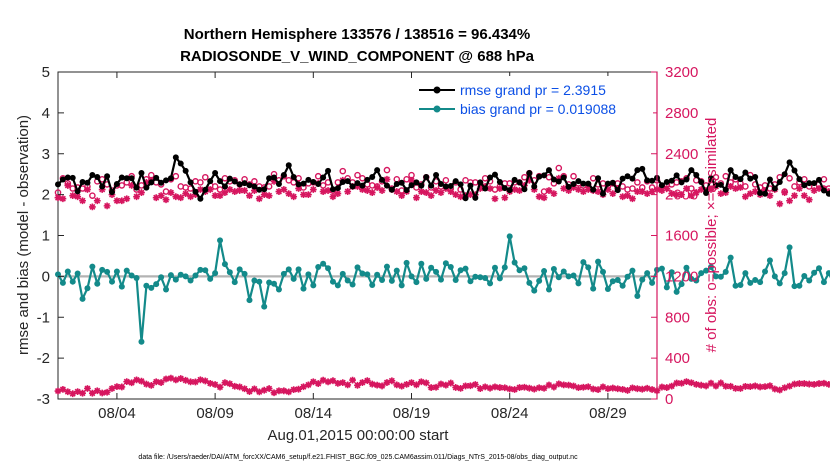  What do you see at coordinates (442, 178) in the screenshot?
I see `rmse-series-group` at bounding box center [442, 178].